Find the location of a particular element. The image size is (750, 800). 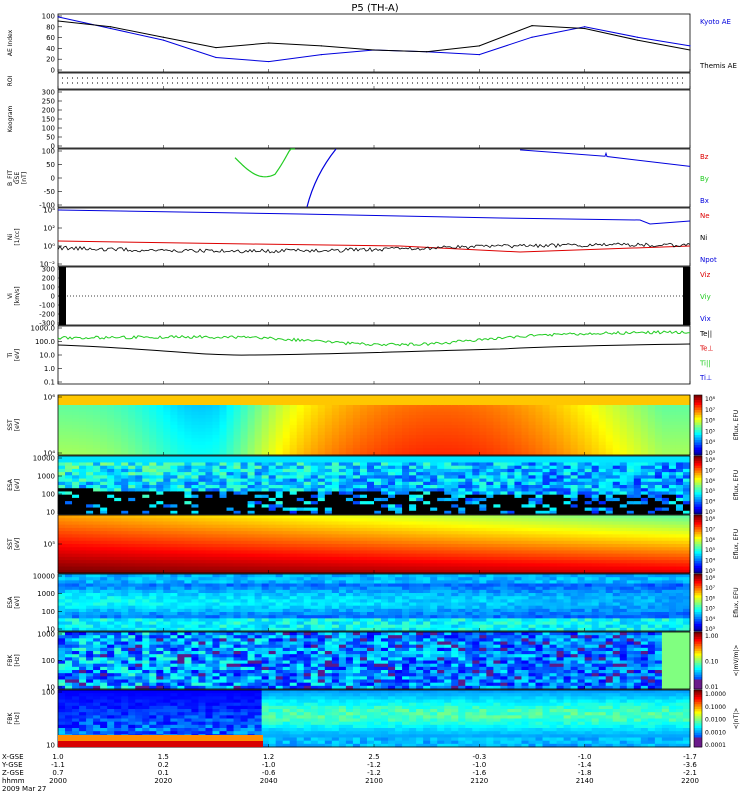

ylabel: Vi is located at coordinates (10, 296).